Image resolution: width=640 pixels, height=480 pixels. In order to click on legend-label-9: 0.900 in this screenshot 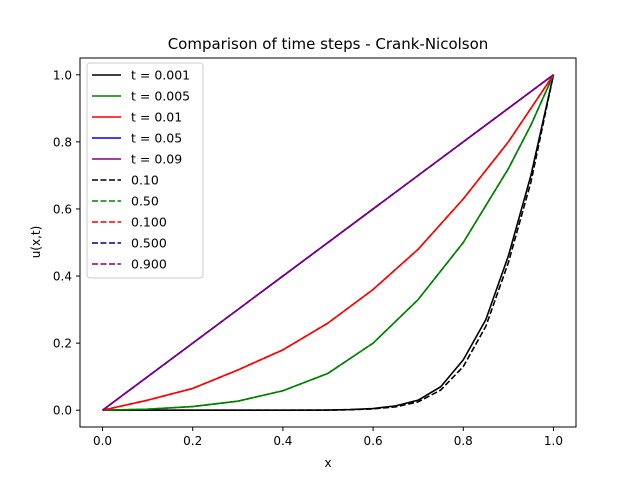, I will do `click(149, 264)`.